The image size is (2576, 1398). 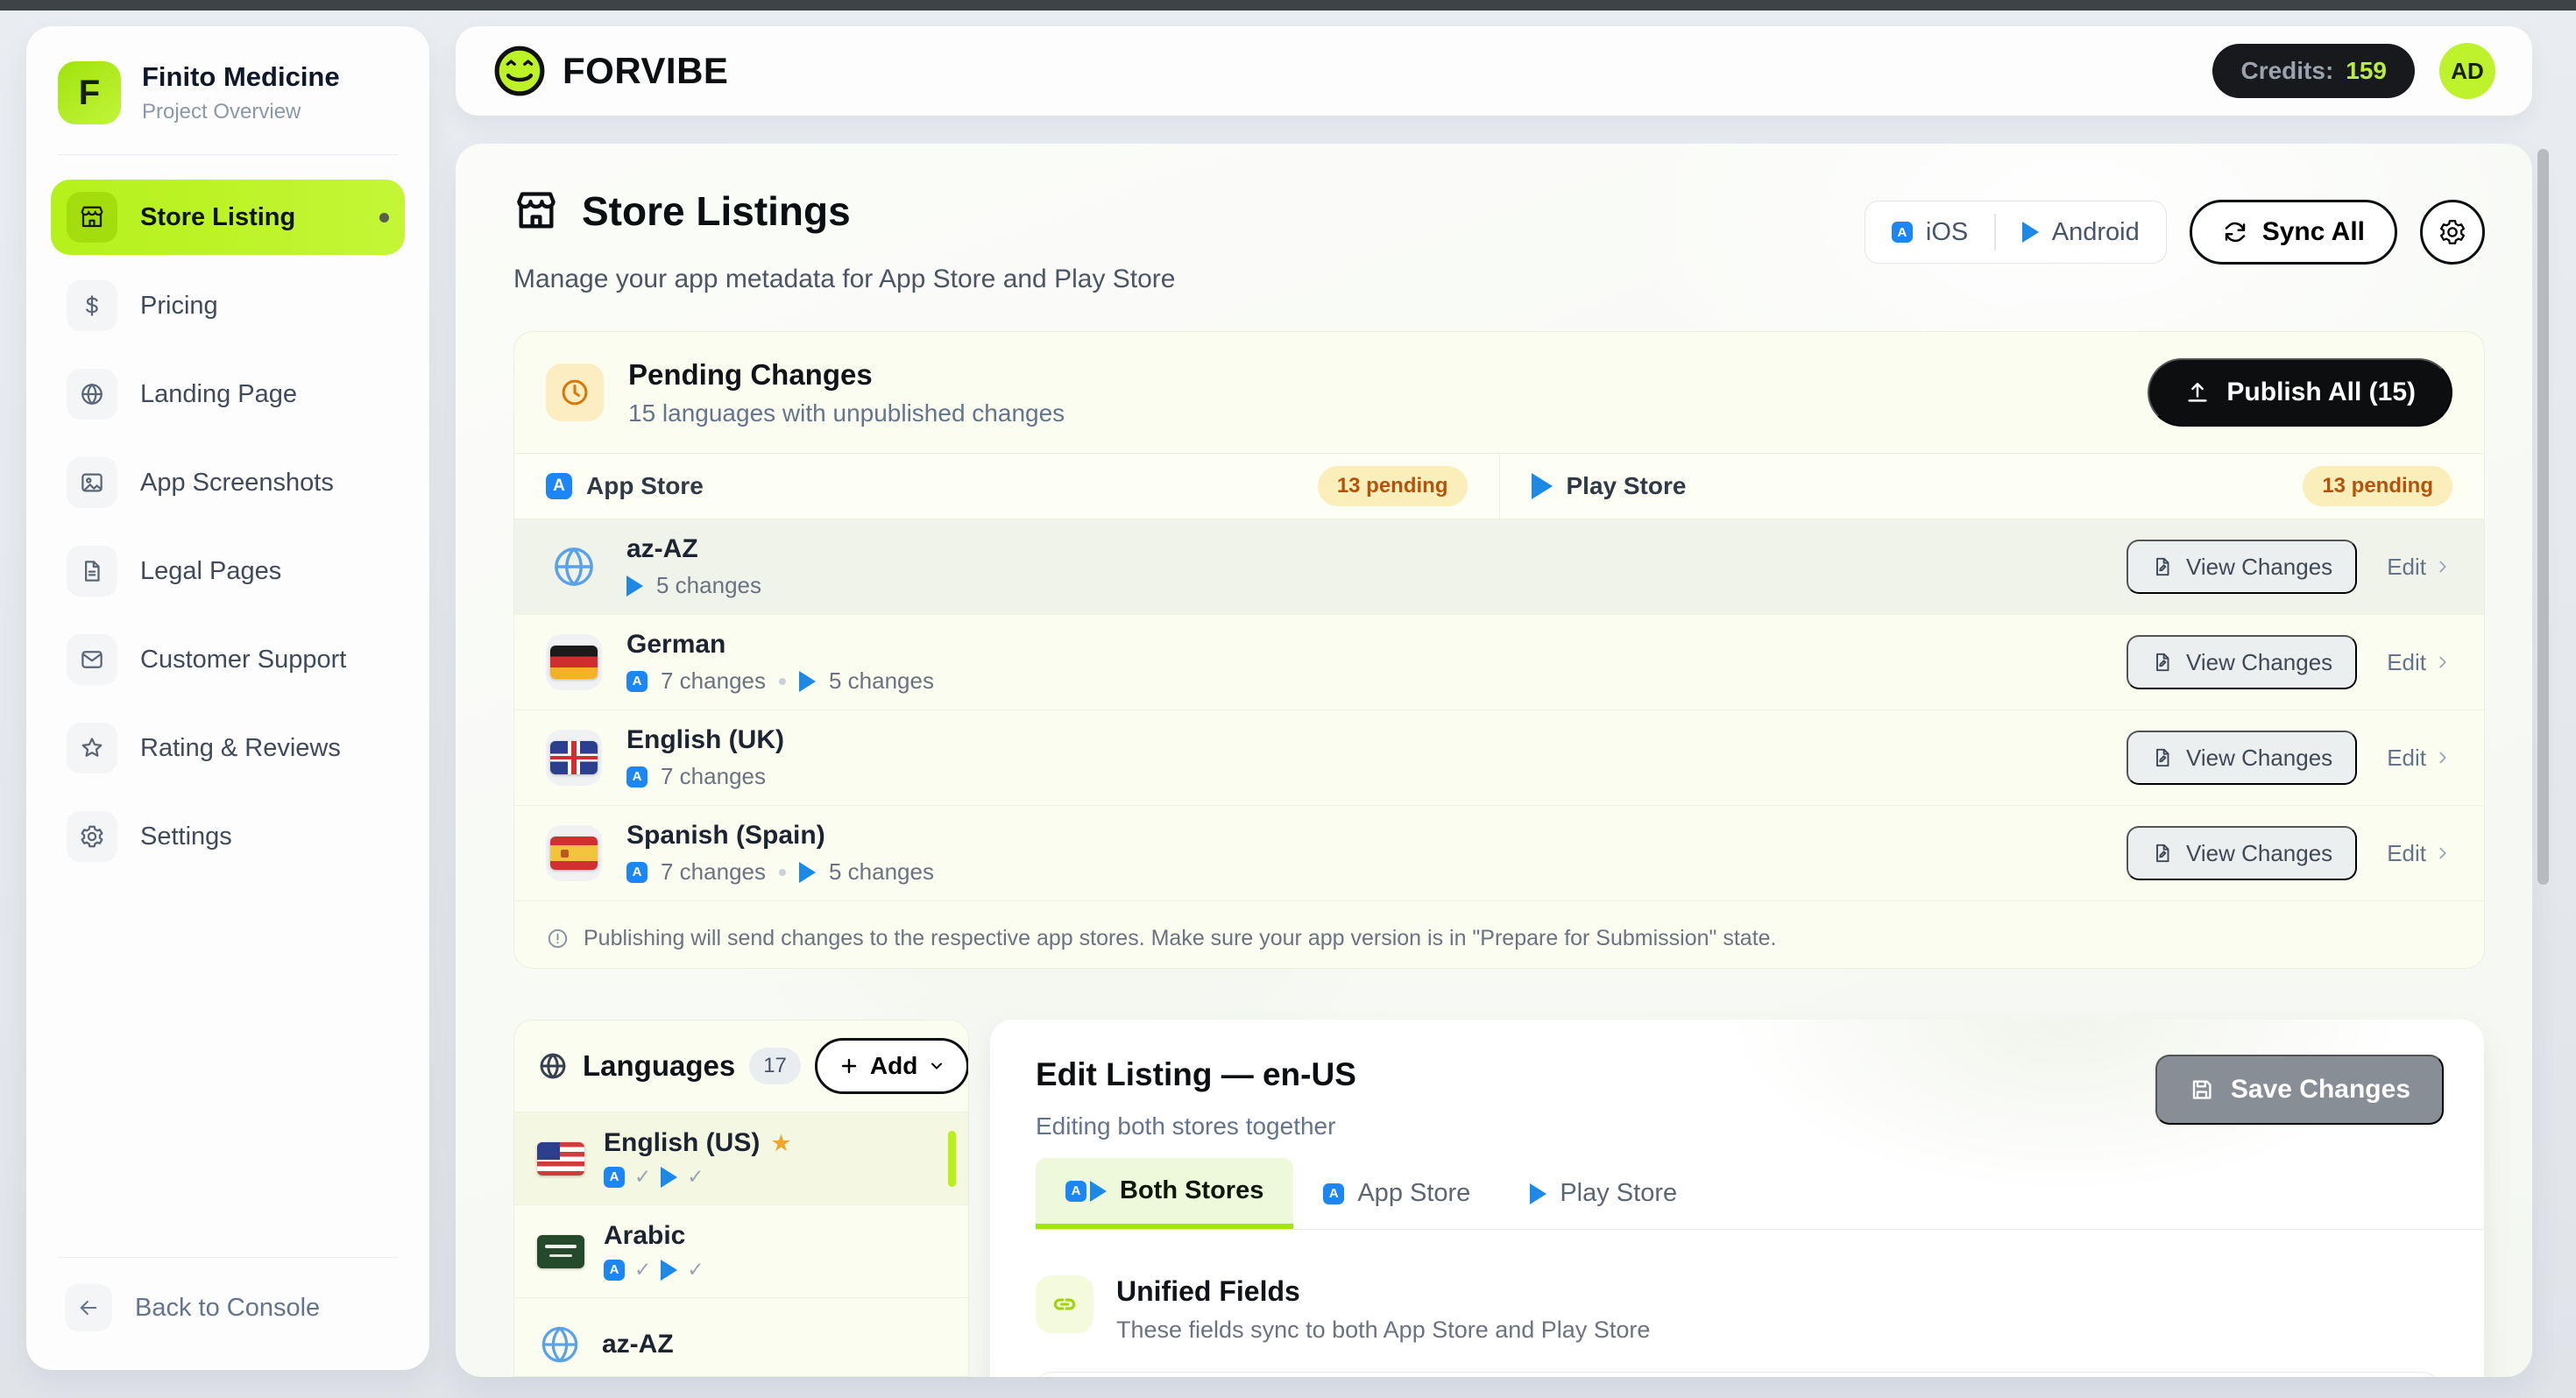 What do you see at coordinates (2321, 392) in the screenshot?
I see `publish-all-label: Publish All (15)` at bounding box center [2321, 392].